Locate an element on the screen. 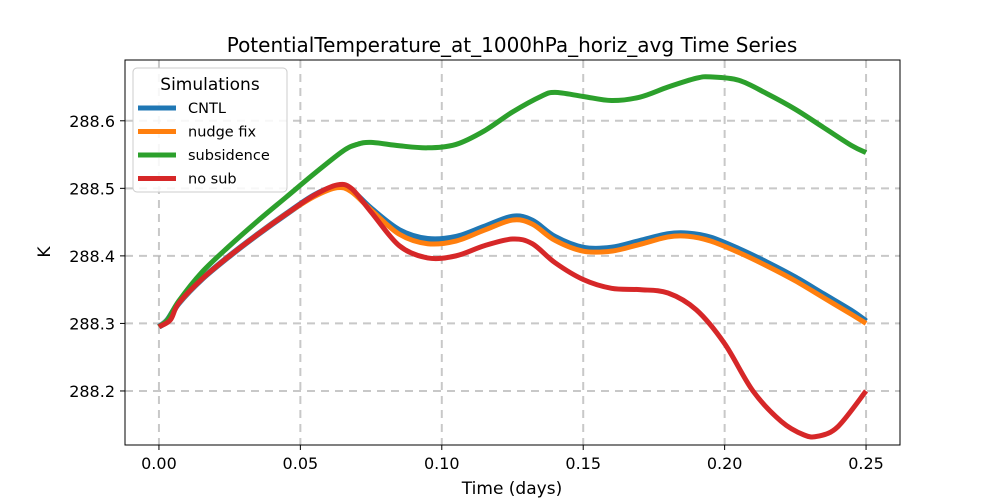  y-tick-label: 288.2 is located at coordinates (92, 391).